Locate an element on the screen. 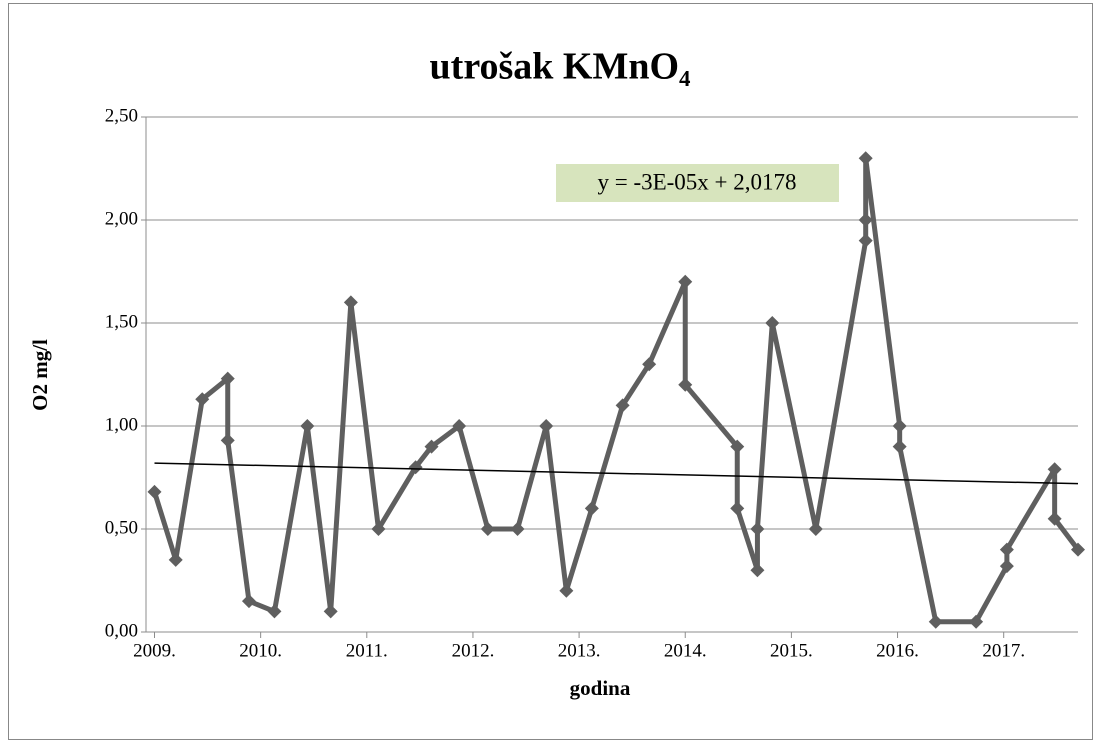  x-tick-label: 2010. is located at coordinates (260, 650).